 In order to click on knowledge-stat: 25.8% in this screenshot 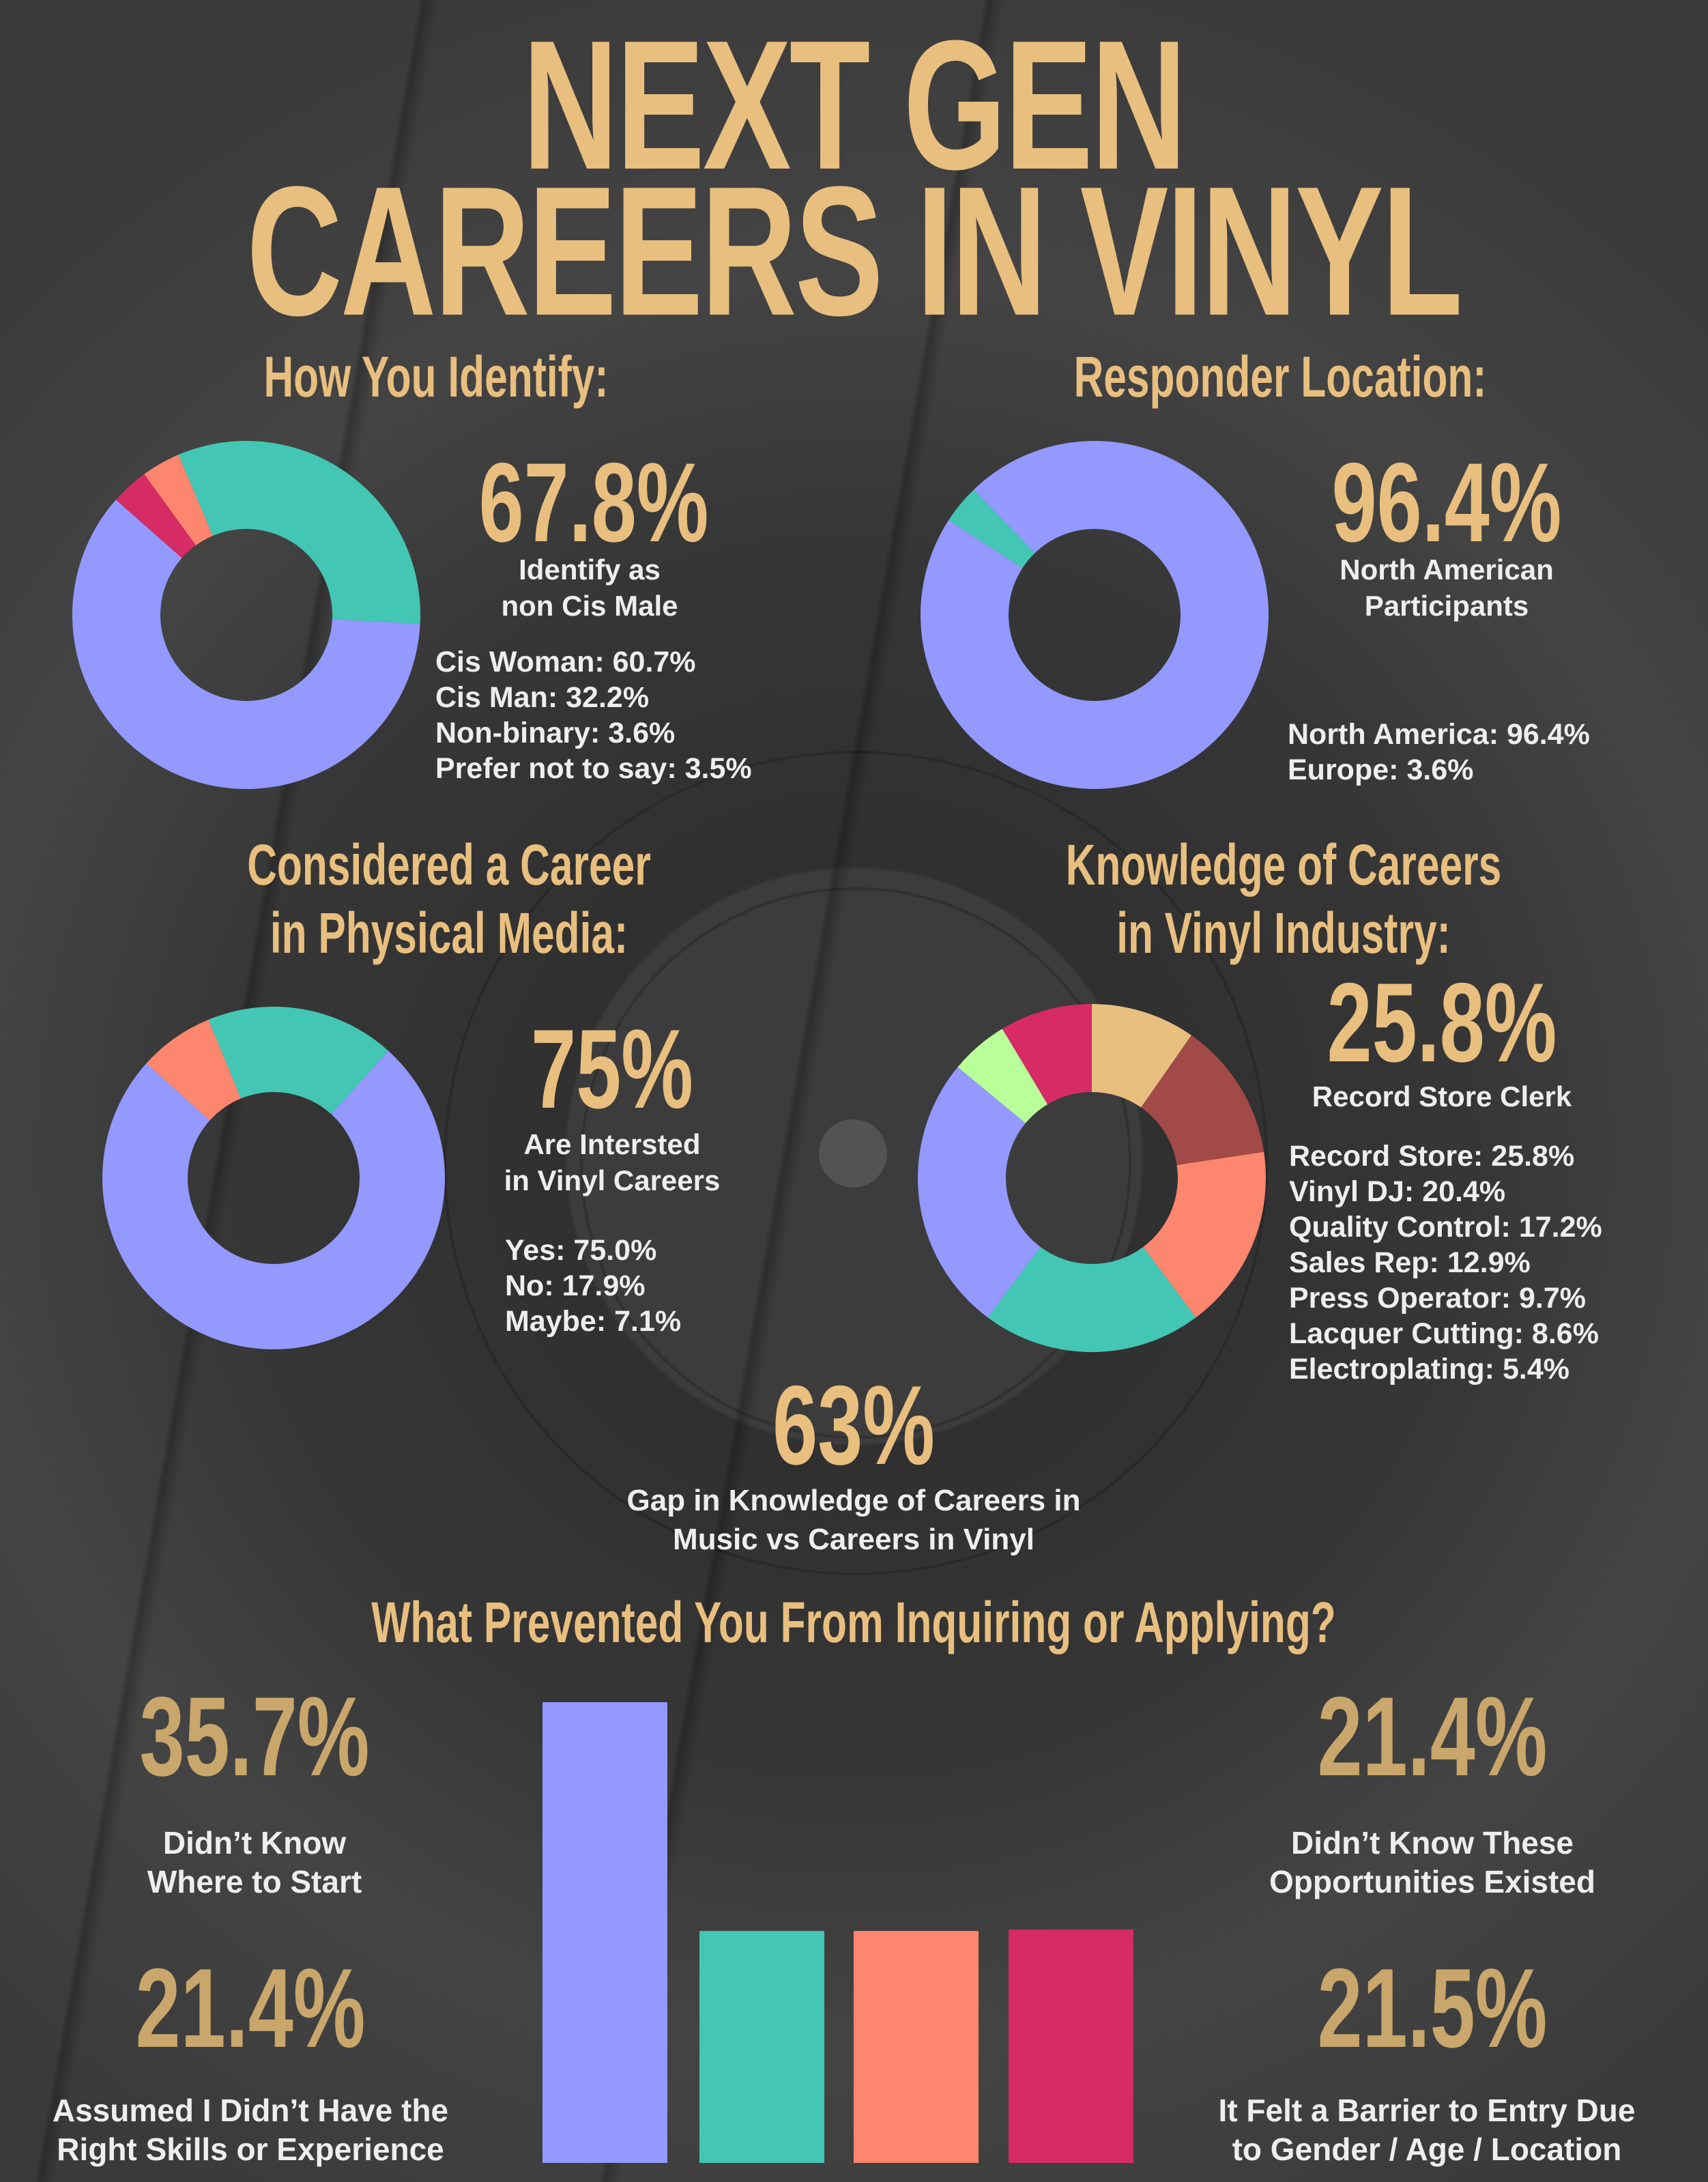, I will do `click(1442, 1022)`.